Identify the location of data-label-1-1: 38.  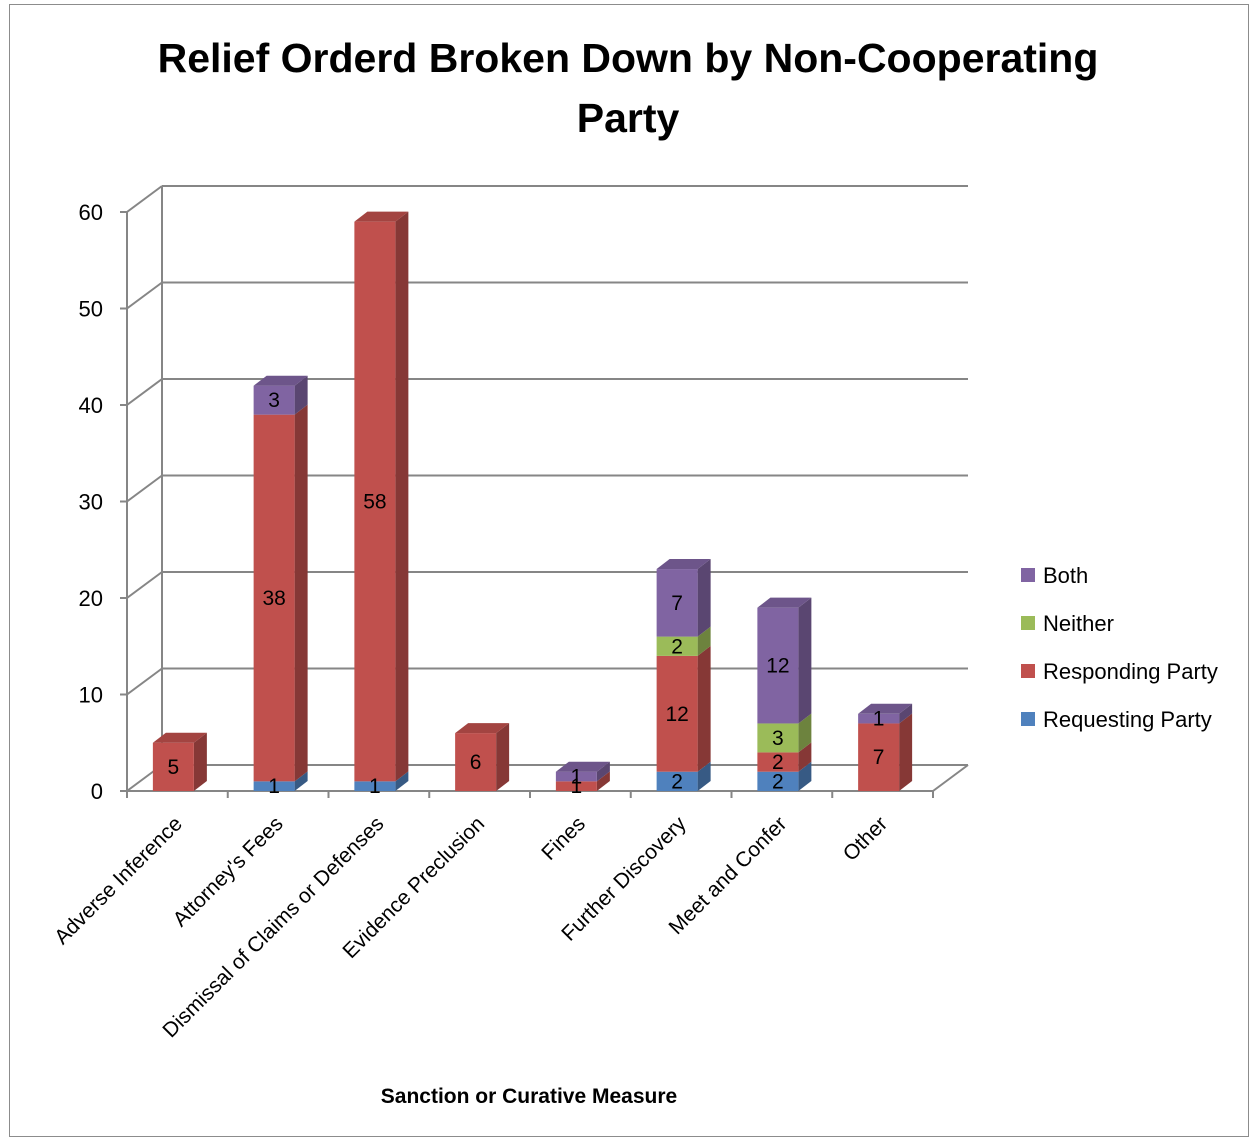
(273, 598).